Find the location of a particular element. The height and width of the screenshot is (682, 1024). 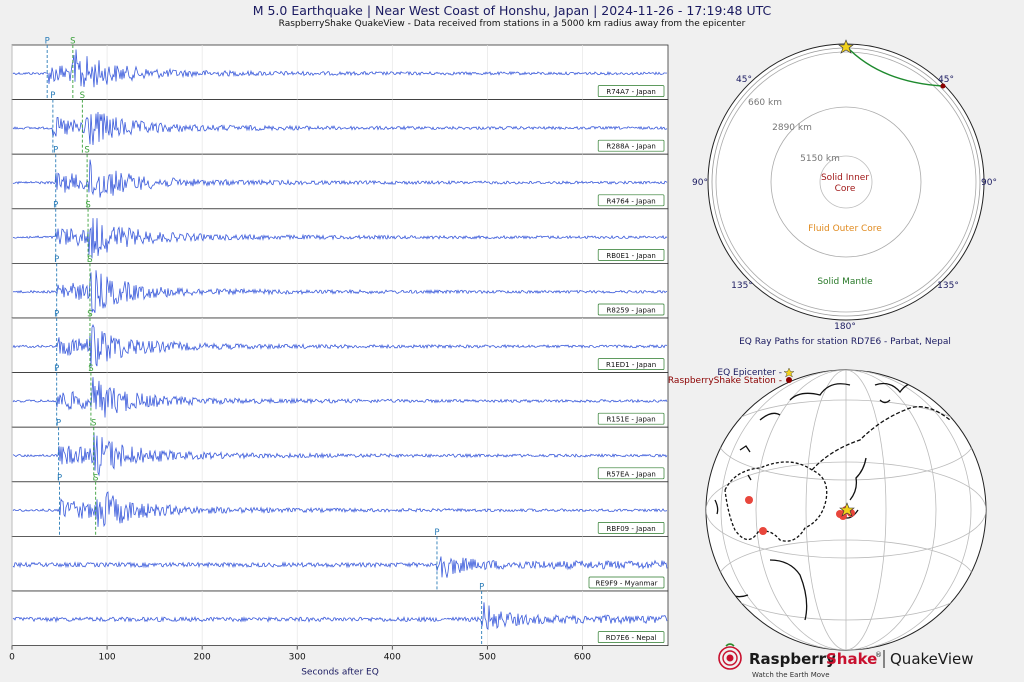

raspberry-logo-icon is located at coordinates (730, 656).